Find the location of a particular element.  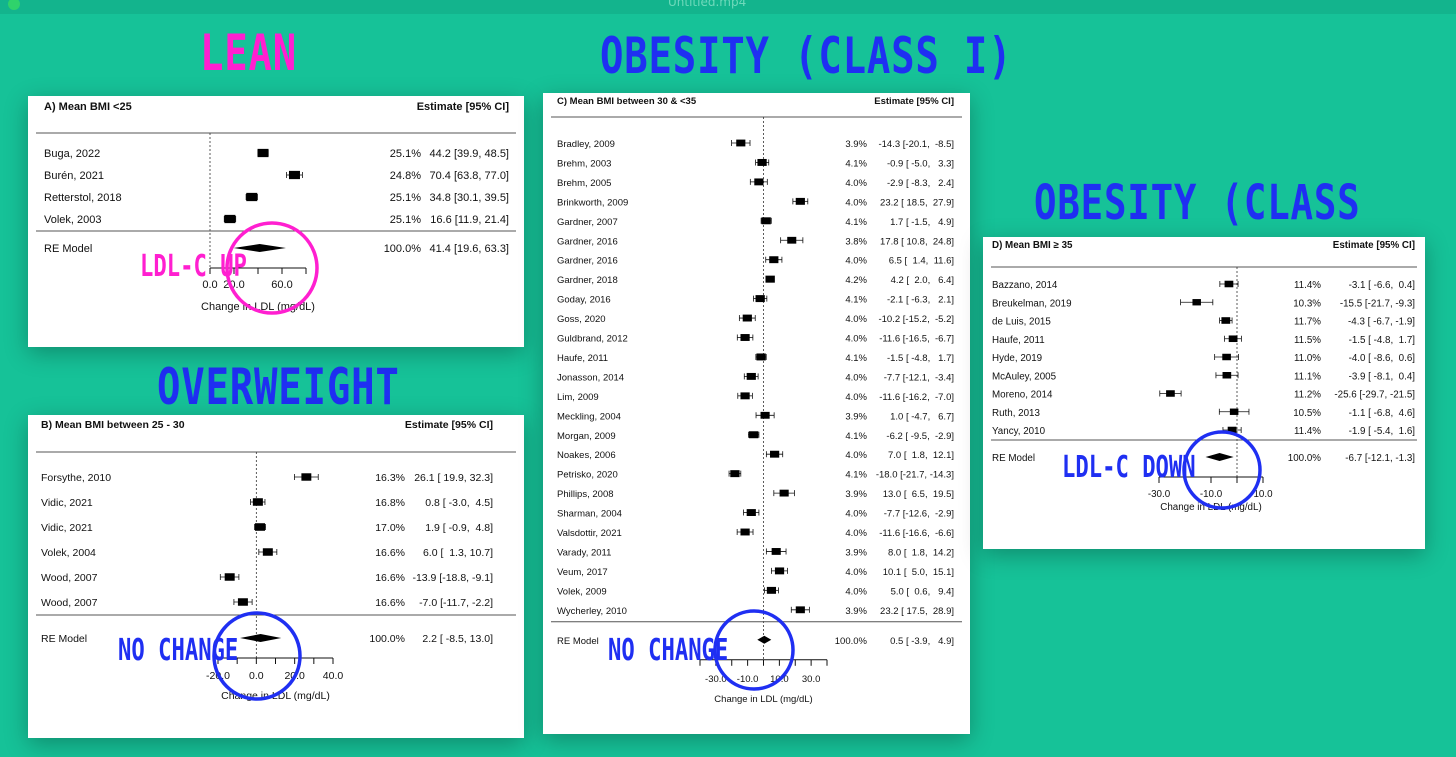

summary-estimate-ci: -6.7 [-12.1, -1.3] is located at coordinates (1380, 458).